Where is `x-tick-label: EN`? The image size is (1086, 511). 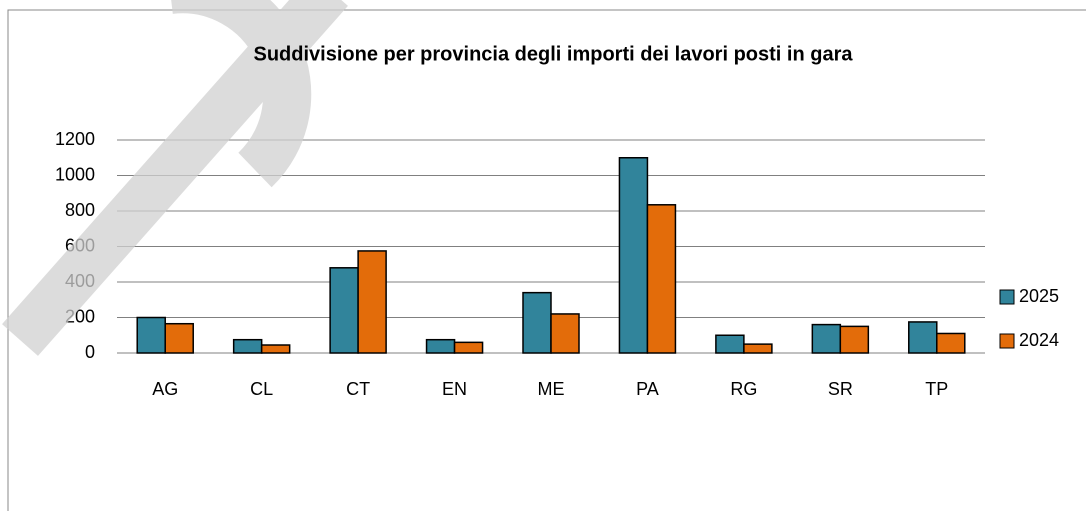 x-tick-label: EN is located at coordinates (454, 389).